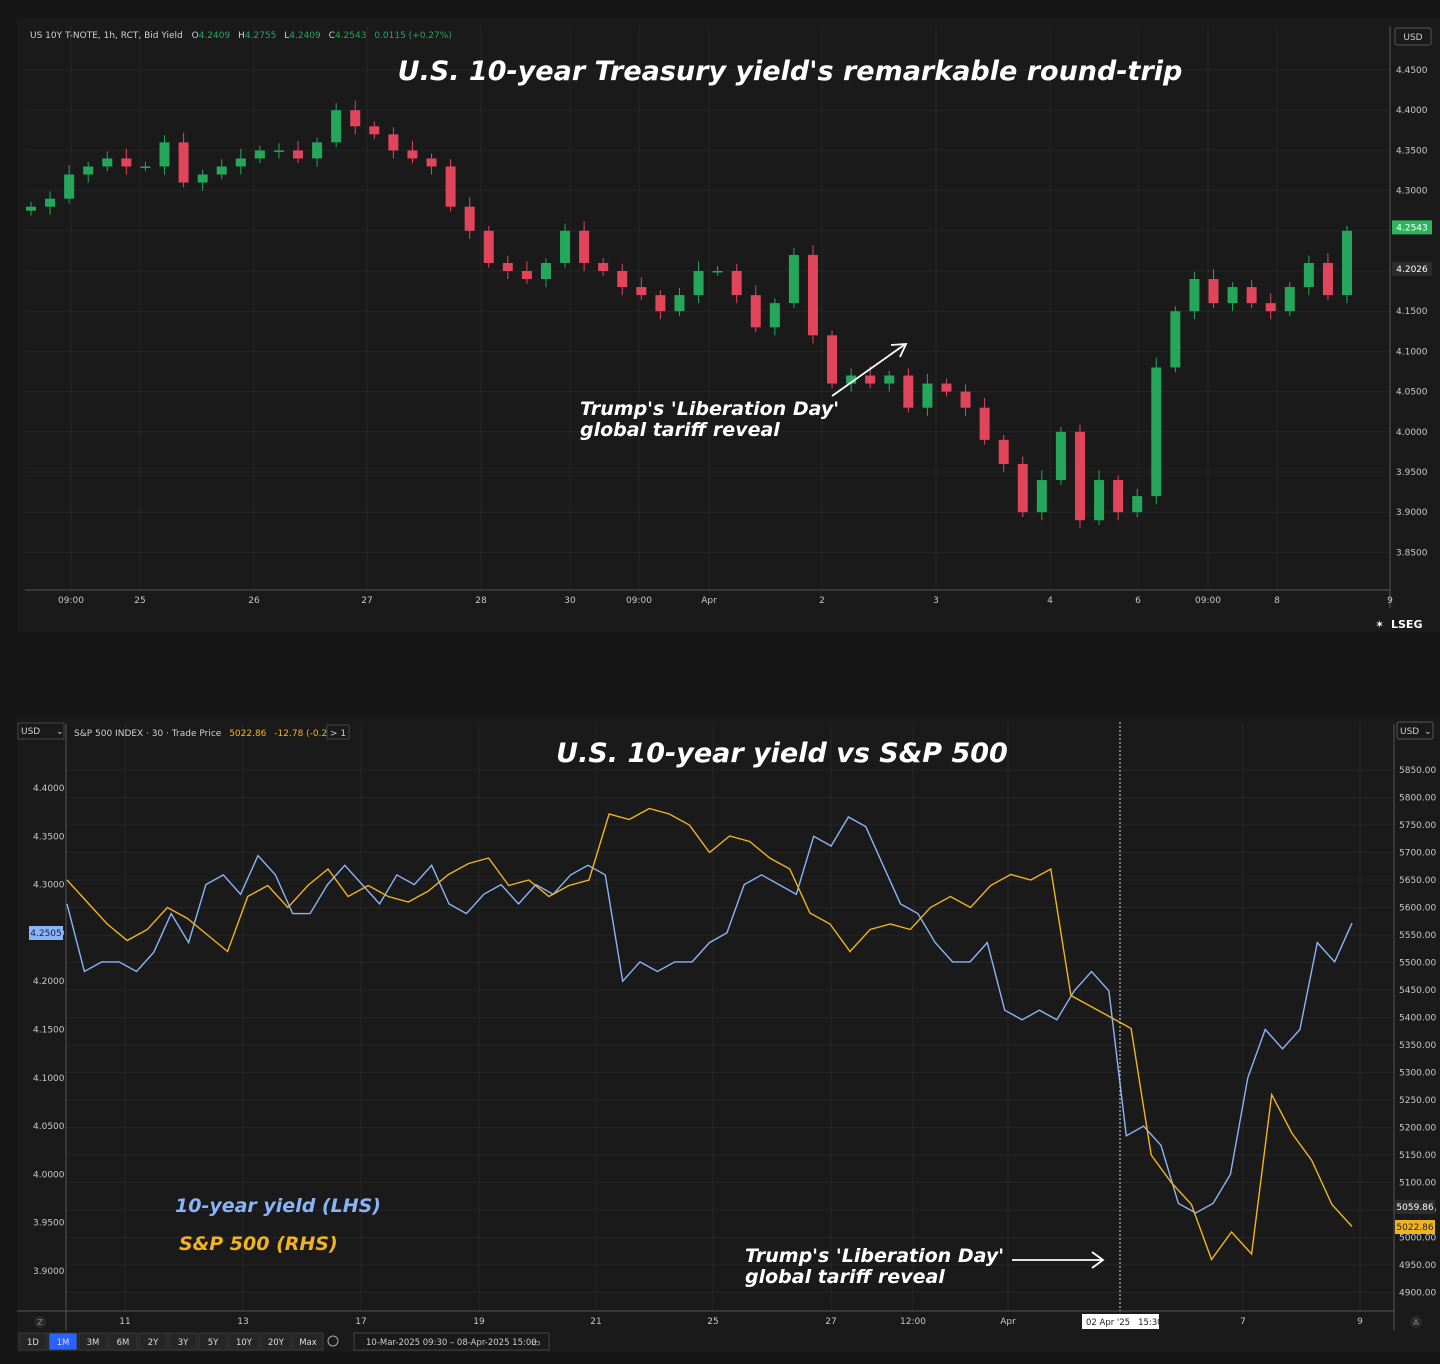 Image resolution: width=1440 pixels, height=1364 pixels. I want to click on range-button-5y, so click(213, 1341).